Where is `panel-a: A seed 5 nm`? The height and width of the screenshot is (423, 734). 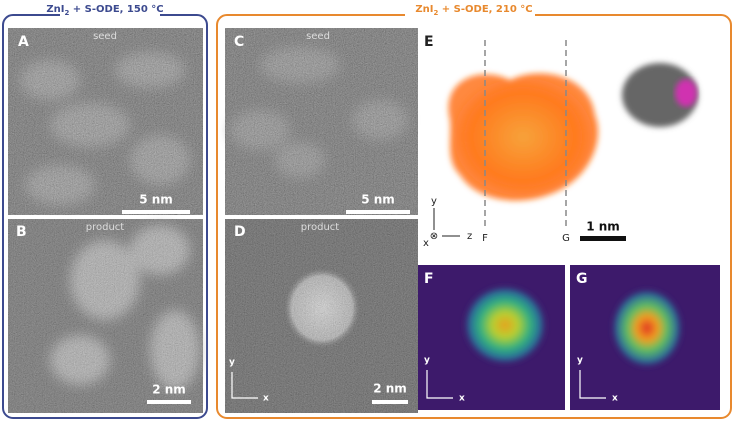 panel-a: A seed 5 nm is located at coordinates (105, 121).